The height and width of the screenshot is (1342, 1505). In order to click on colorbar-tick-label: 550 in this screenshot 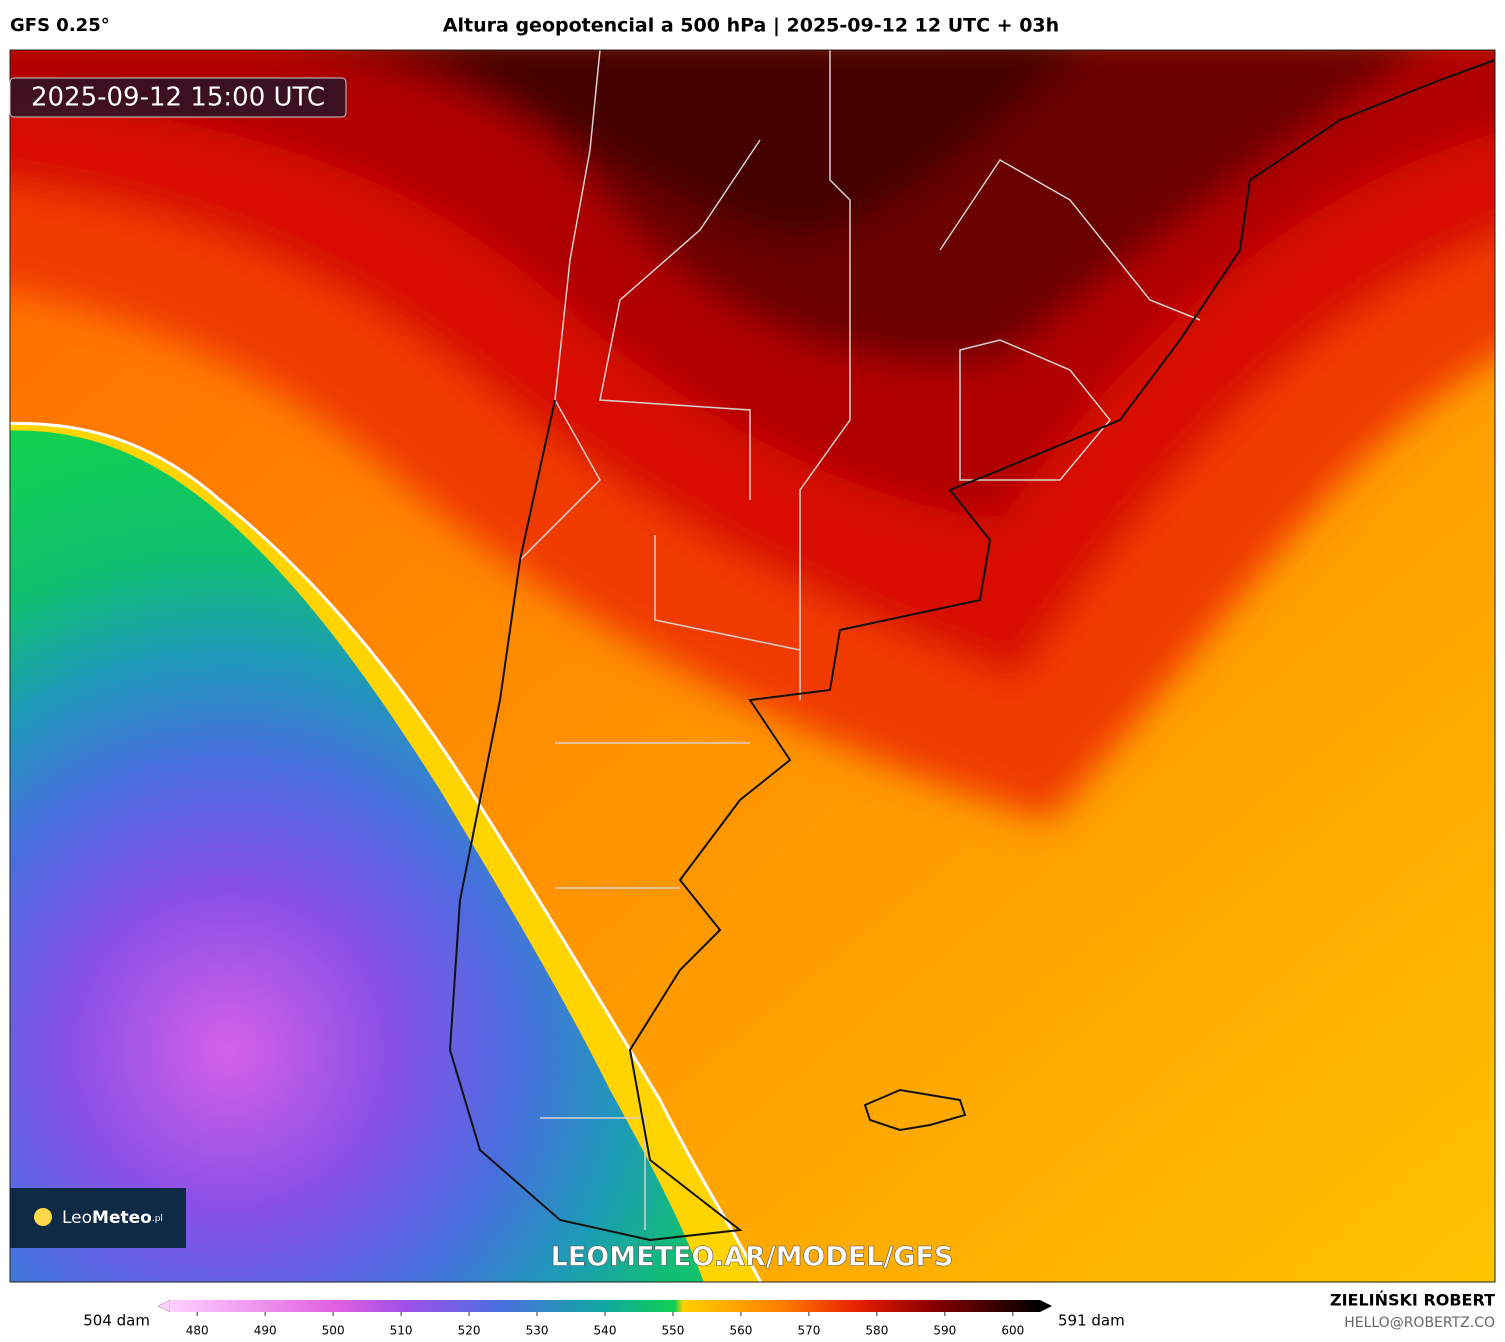, I will do `click(673, 1331)`.